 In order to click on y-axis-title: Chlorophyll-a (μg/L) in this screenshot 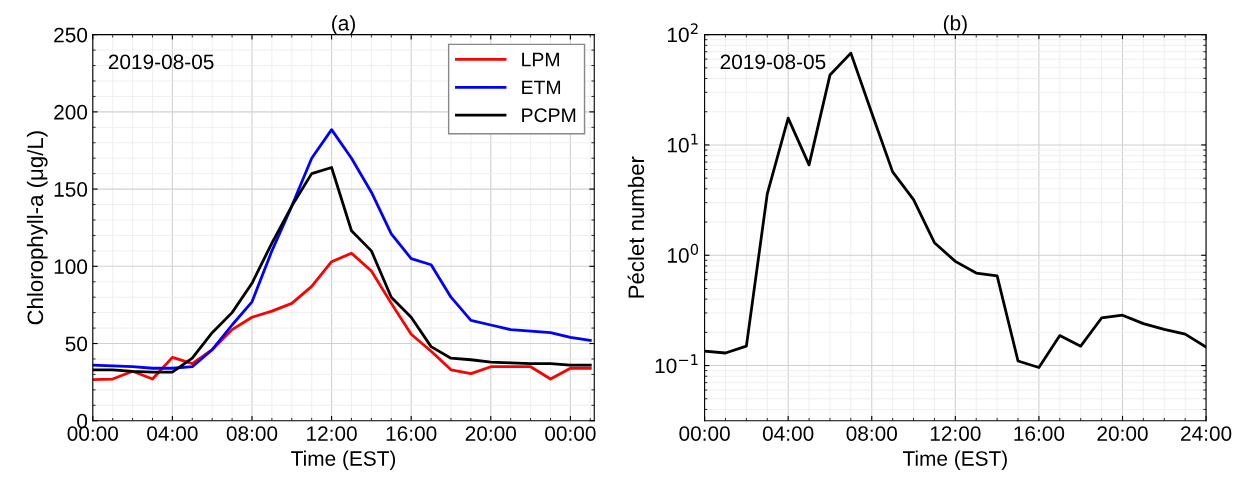, I will do `click(37, 228)`.